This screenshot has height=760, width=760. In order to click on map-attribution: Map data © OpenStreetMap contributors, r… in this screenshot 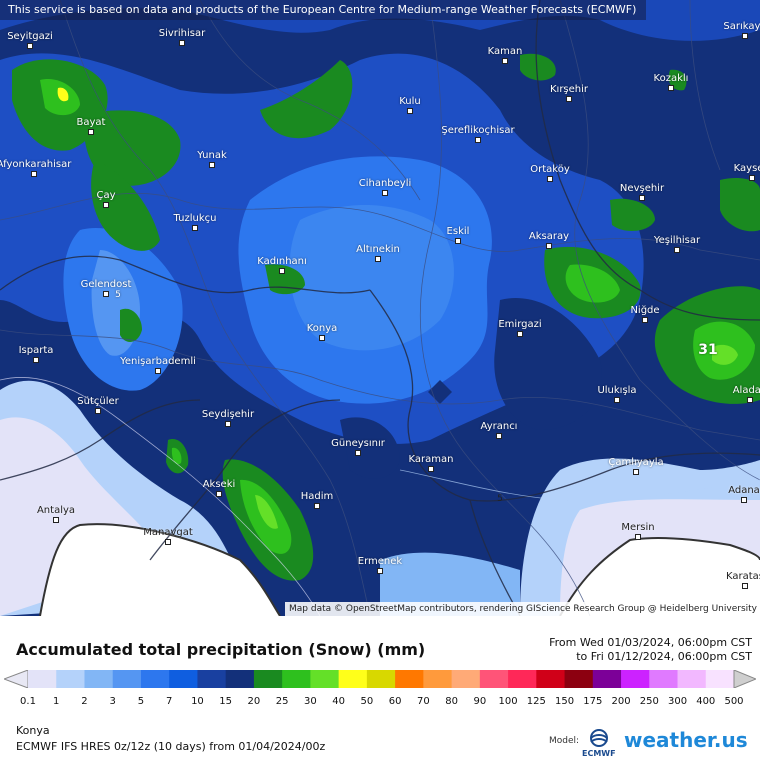, I will do `click(522, 609)`.